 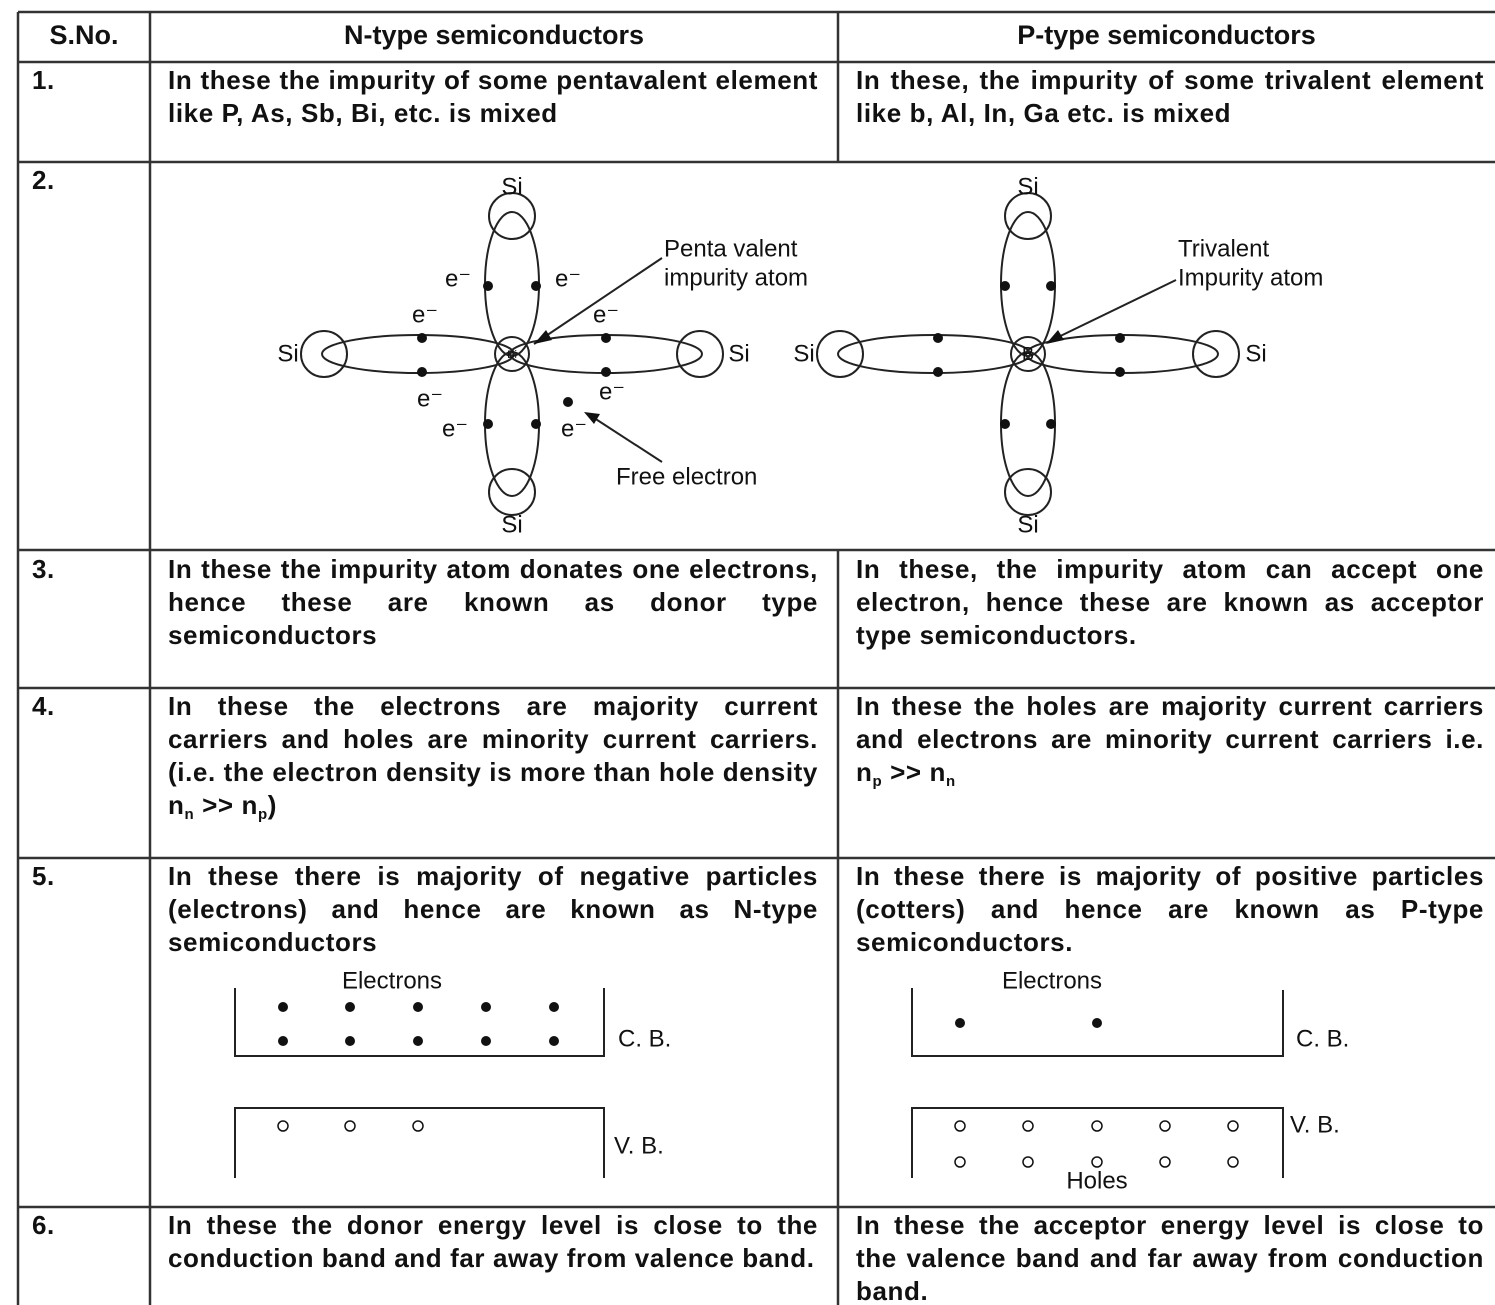 I want to click on row-number: 2., so click(x=43, y=180).